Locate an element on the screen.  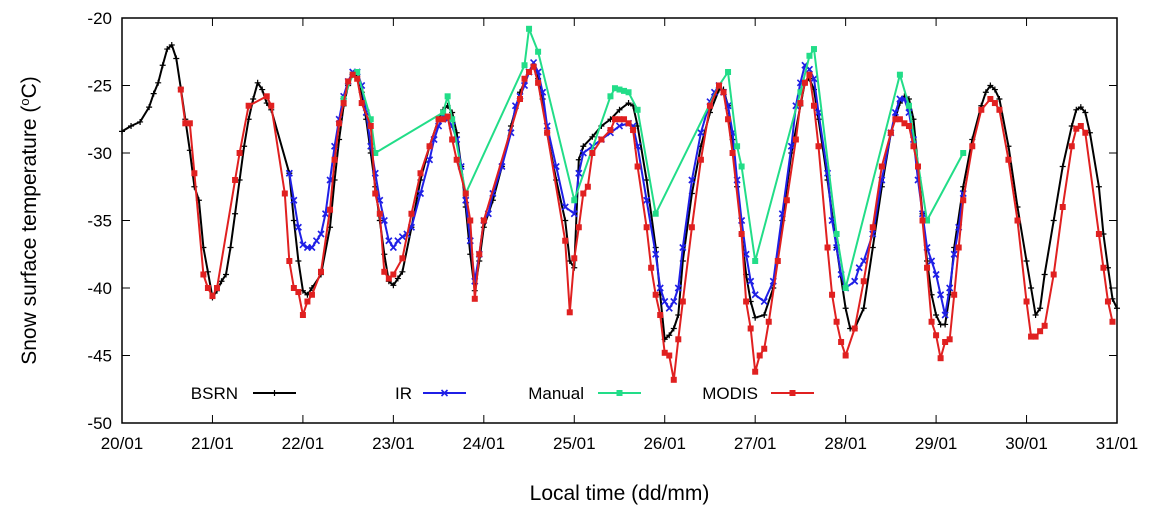
x-tick-label: 24/01 is located at coordinates (484, 443).